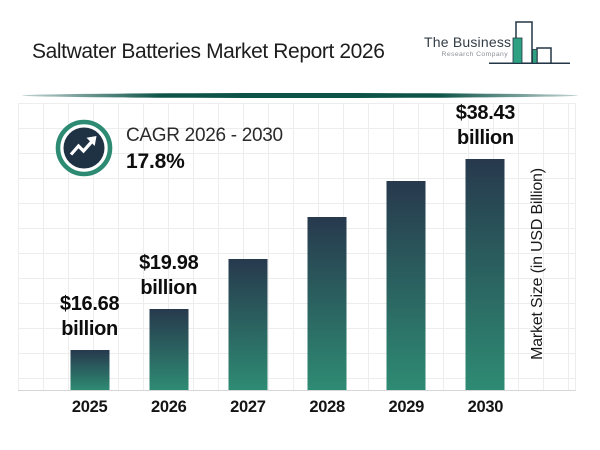 The height and width of the screenshot is (450, 600). I want to click on cagr-period-label: CAGR 2026 - 2030, so click(204, 135).